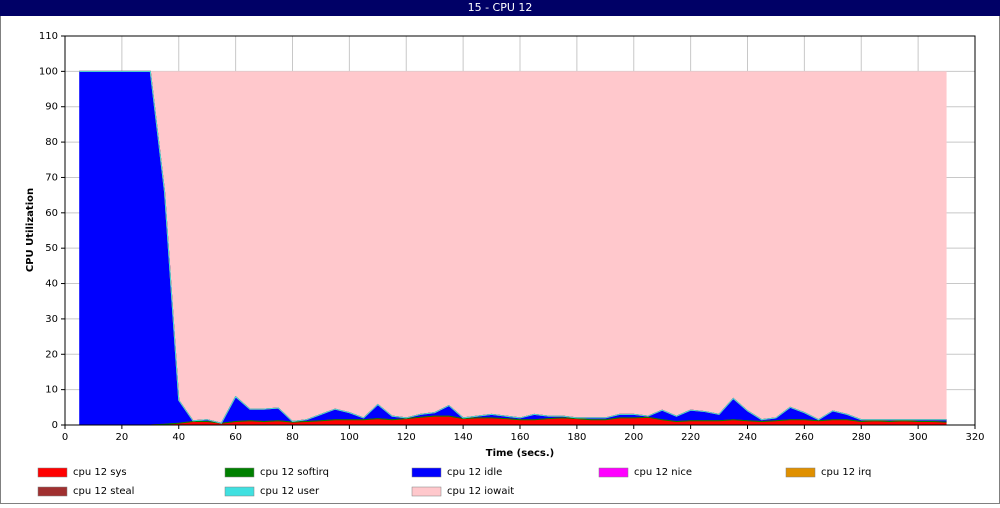 The image size is (1000, 508). What do you see at coordinates (690, 437) in the screenshot?
I see `x-tick-label: 220` at bounding box center [690, 437].